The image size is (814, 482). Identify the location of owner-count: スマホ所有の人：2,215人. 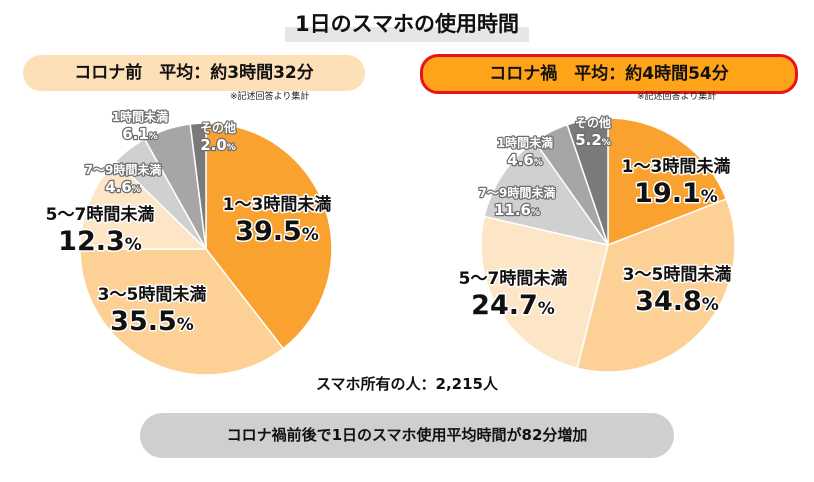
(407, 384).